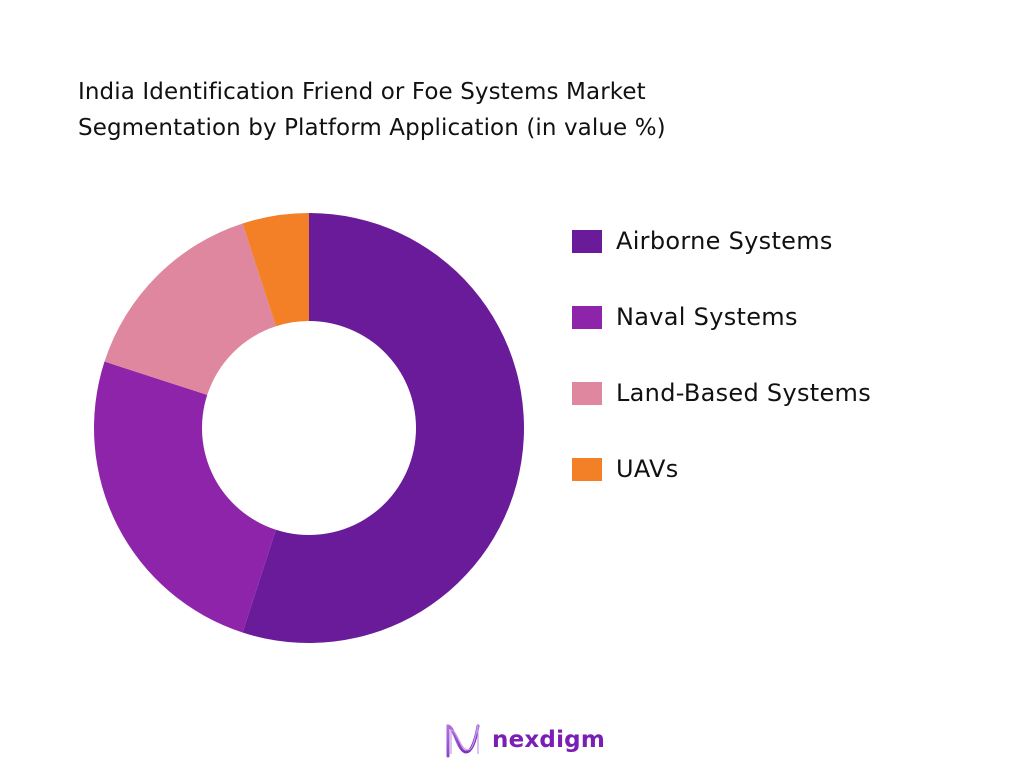 This screenshot has height=768, width=1024. I want to click on legend-swatch-naval, so click(587, 317).